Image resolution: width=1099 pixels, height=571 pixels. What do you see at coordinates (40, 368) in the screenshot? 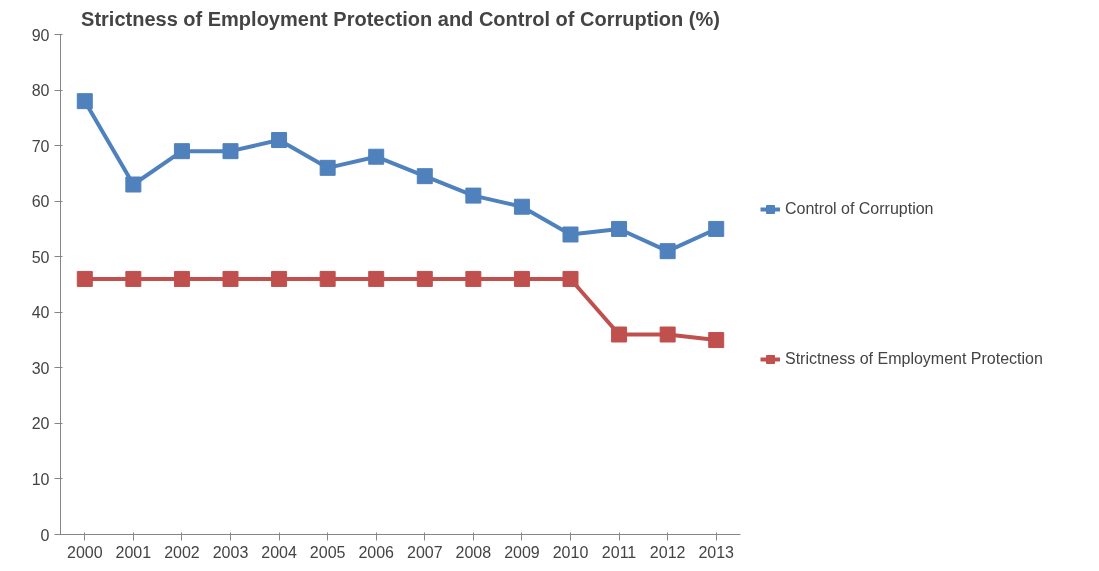
I see `y-tick-label: 30` at bounding box center [40, 368].